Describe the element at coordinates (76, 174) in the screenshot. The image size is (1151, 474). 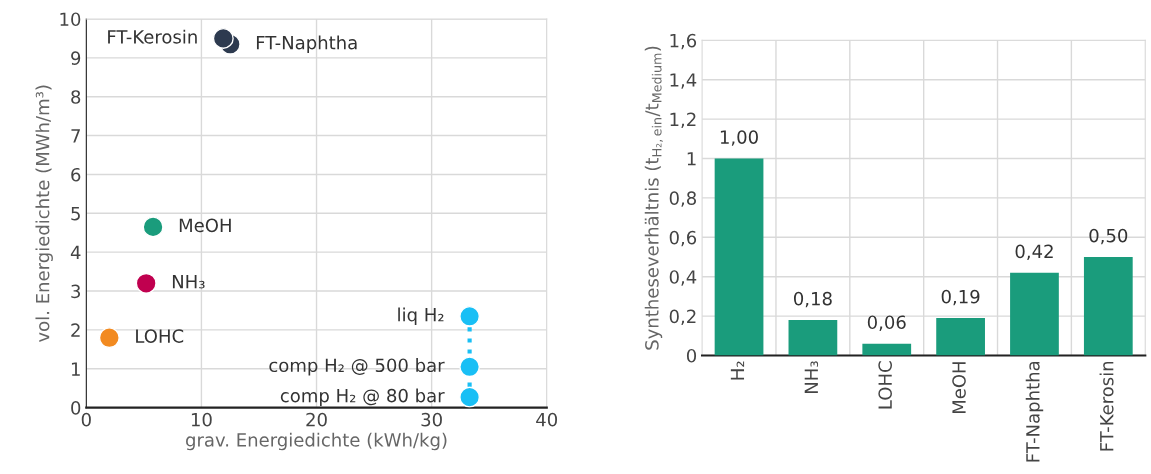
I see `y-tick-label: 6` at that location.